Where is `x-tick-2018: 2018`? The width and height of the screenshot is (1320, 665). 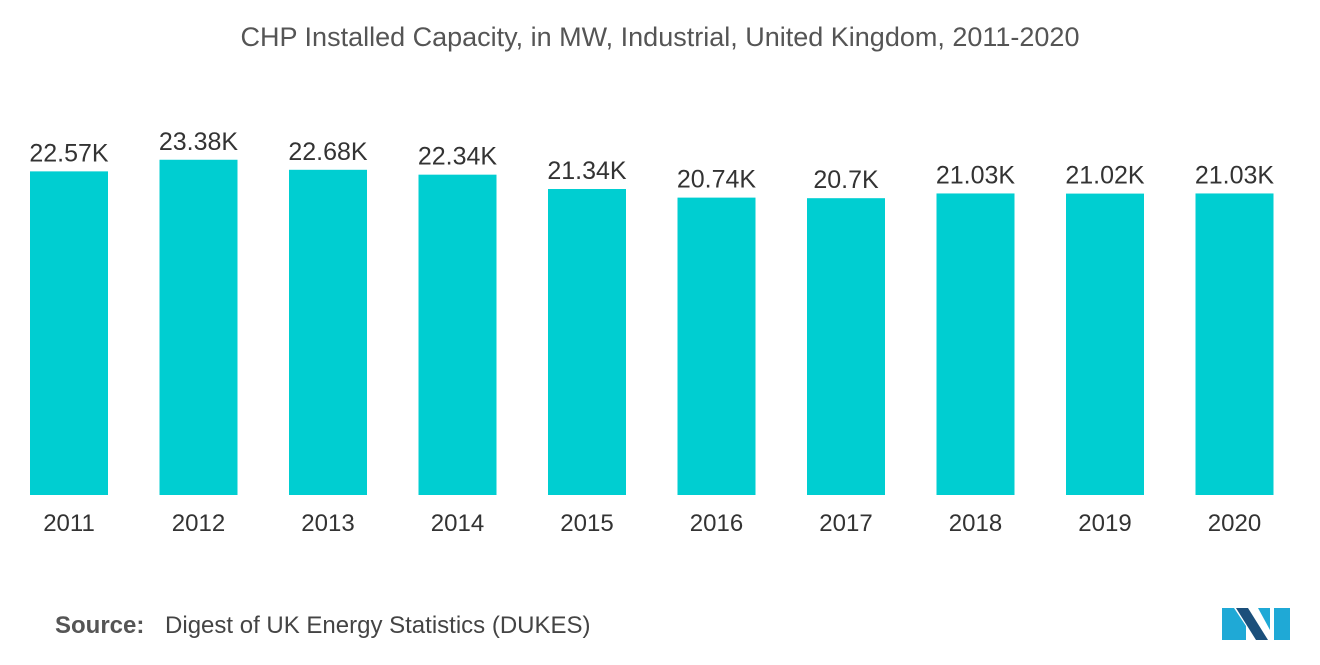 x-tick-2018: 2018 is located at coordinates (975, 523).